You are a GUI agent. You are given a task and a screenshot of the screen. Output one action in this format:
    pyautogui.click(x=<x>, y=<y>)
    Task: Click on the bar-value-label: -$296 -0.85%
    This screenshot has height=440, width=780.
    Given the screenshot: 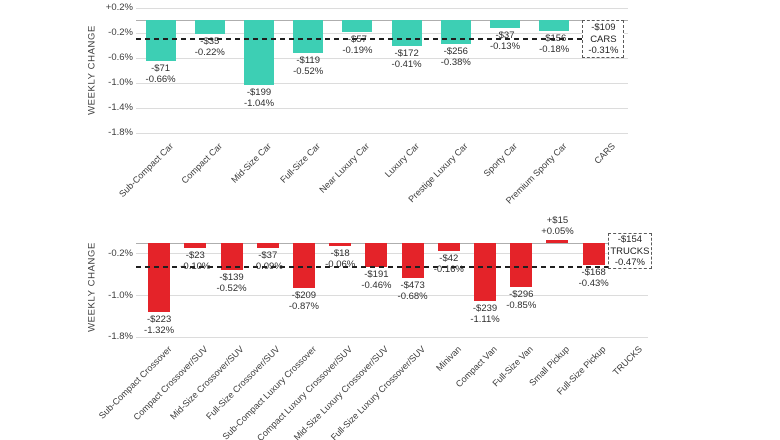 What is the action you would take?
    pyautogui.click(x=521, y=300)
    